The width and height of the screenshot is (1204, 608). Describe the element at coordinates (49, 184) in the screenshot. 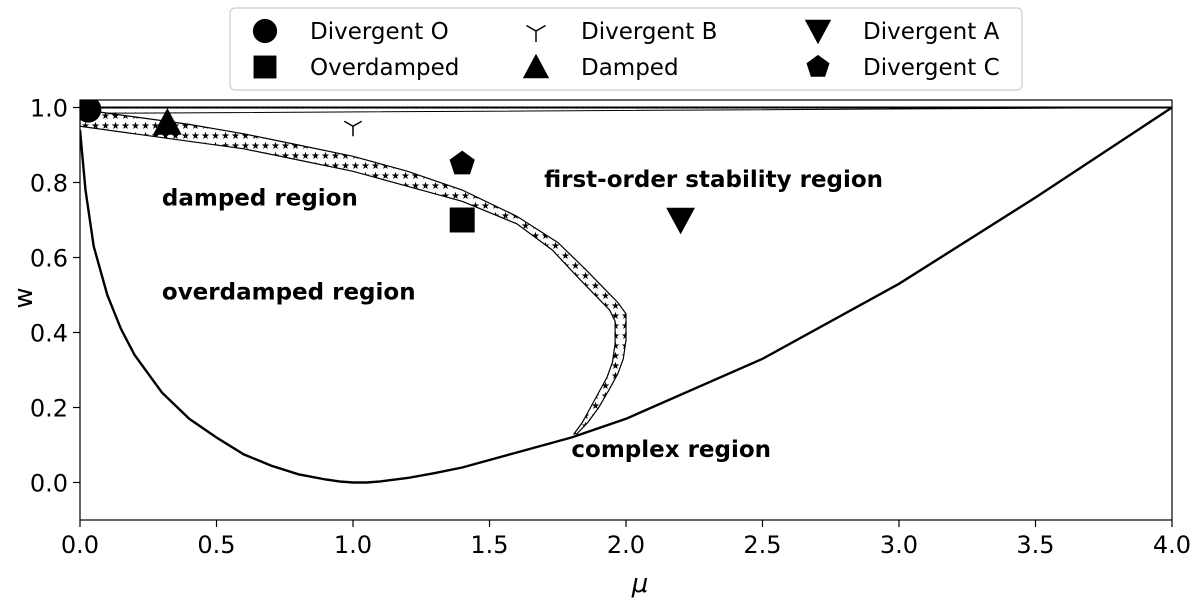

I see `y-tick-label: 0.8` at that location.